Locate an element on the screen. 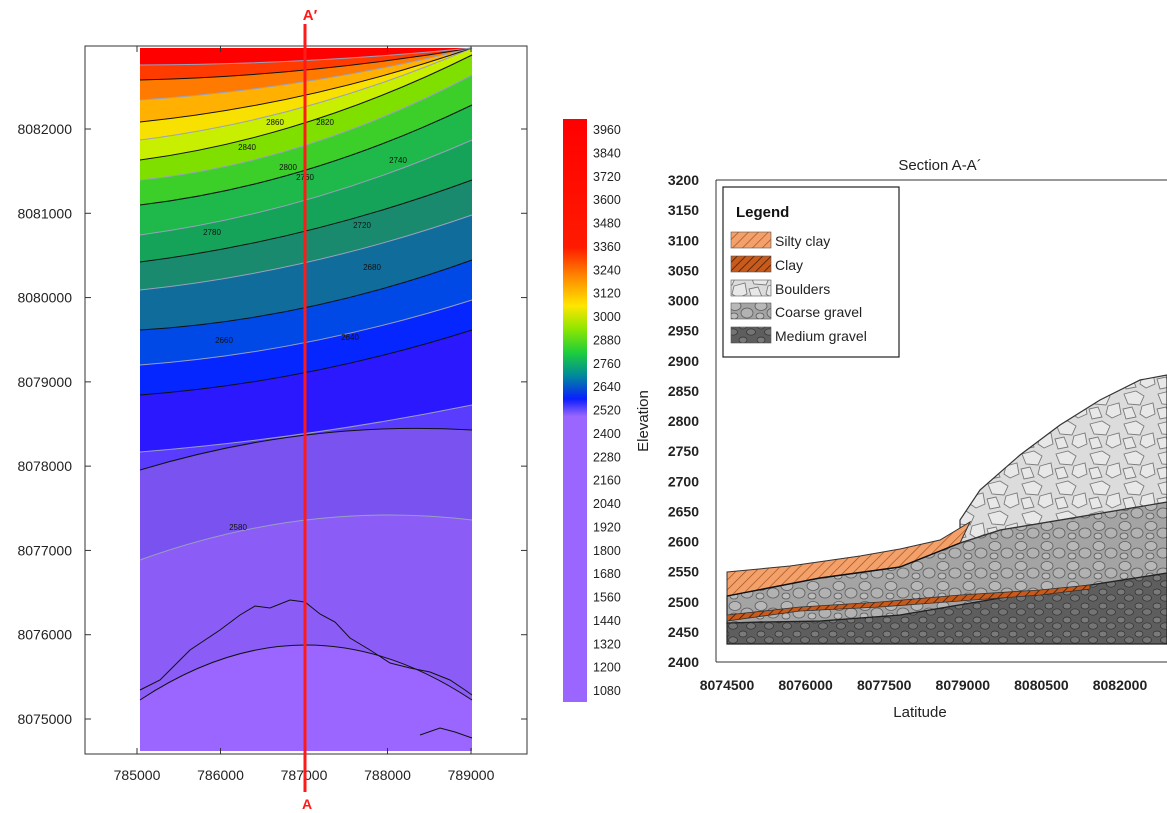 The image size is (1167, 813). contour-label: 2680 is located at coordinates (372, 267).